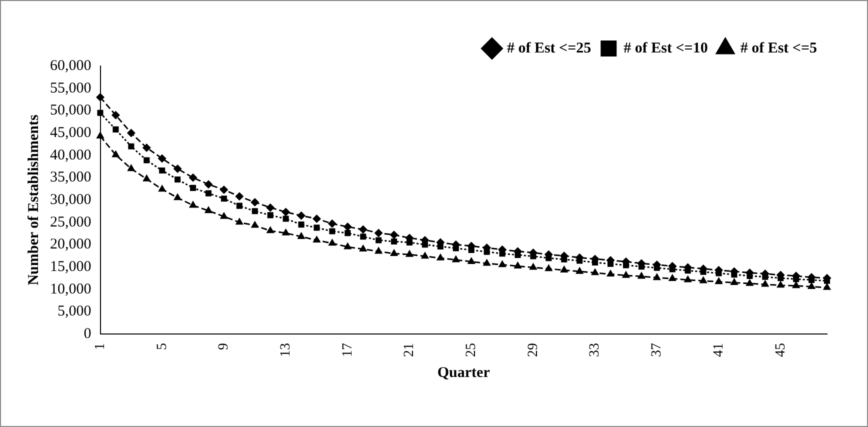 The image size is (868, 427). Describe the element at coordinates (71, 155) in the screenshot. I see `y-tick-label: 40,000` at that location.